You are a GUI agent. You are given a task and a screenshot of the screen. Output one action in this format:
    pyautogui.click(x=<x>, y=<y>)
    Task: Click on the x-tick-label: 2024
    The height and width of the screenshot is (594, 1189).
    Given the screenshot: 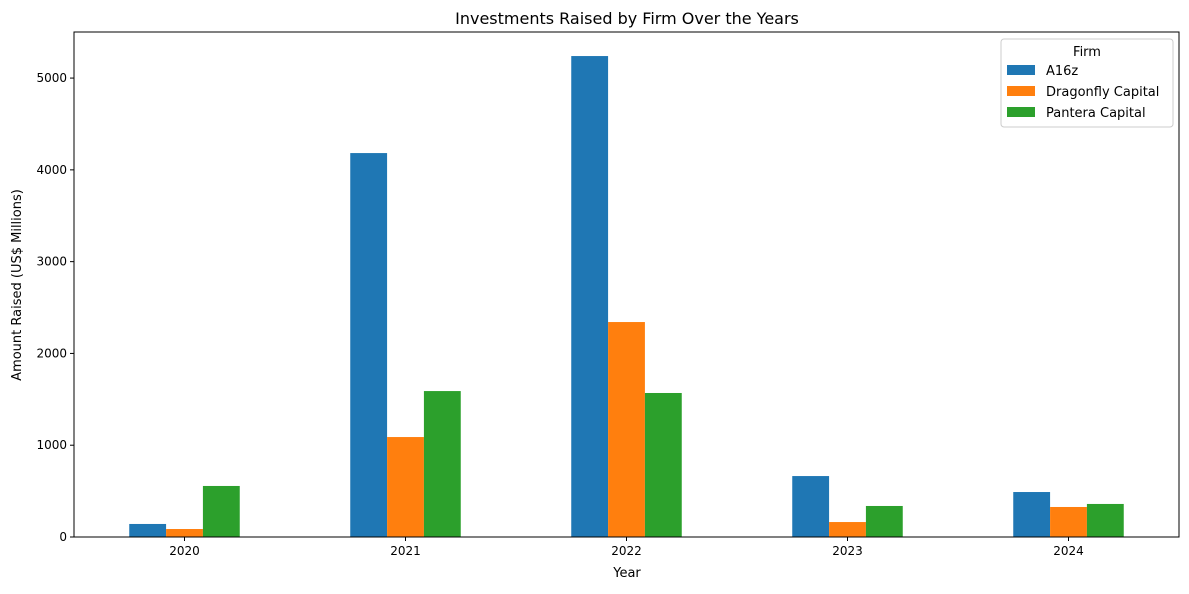 What is the action you would take?
    pyautogui.click(x=1068, y=551)
    